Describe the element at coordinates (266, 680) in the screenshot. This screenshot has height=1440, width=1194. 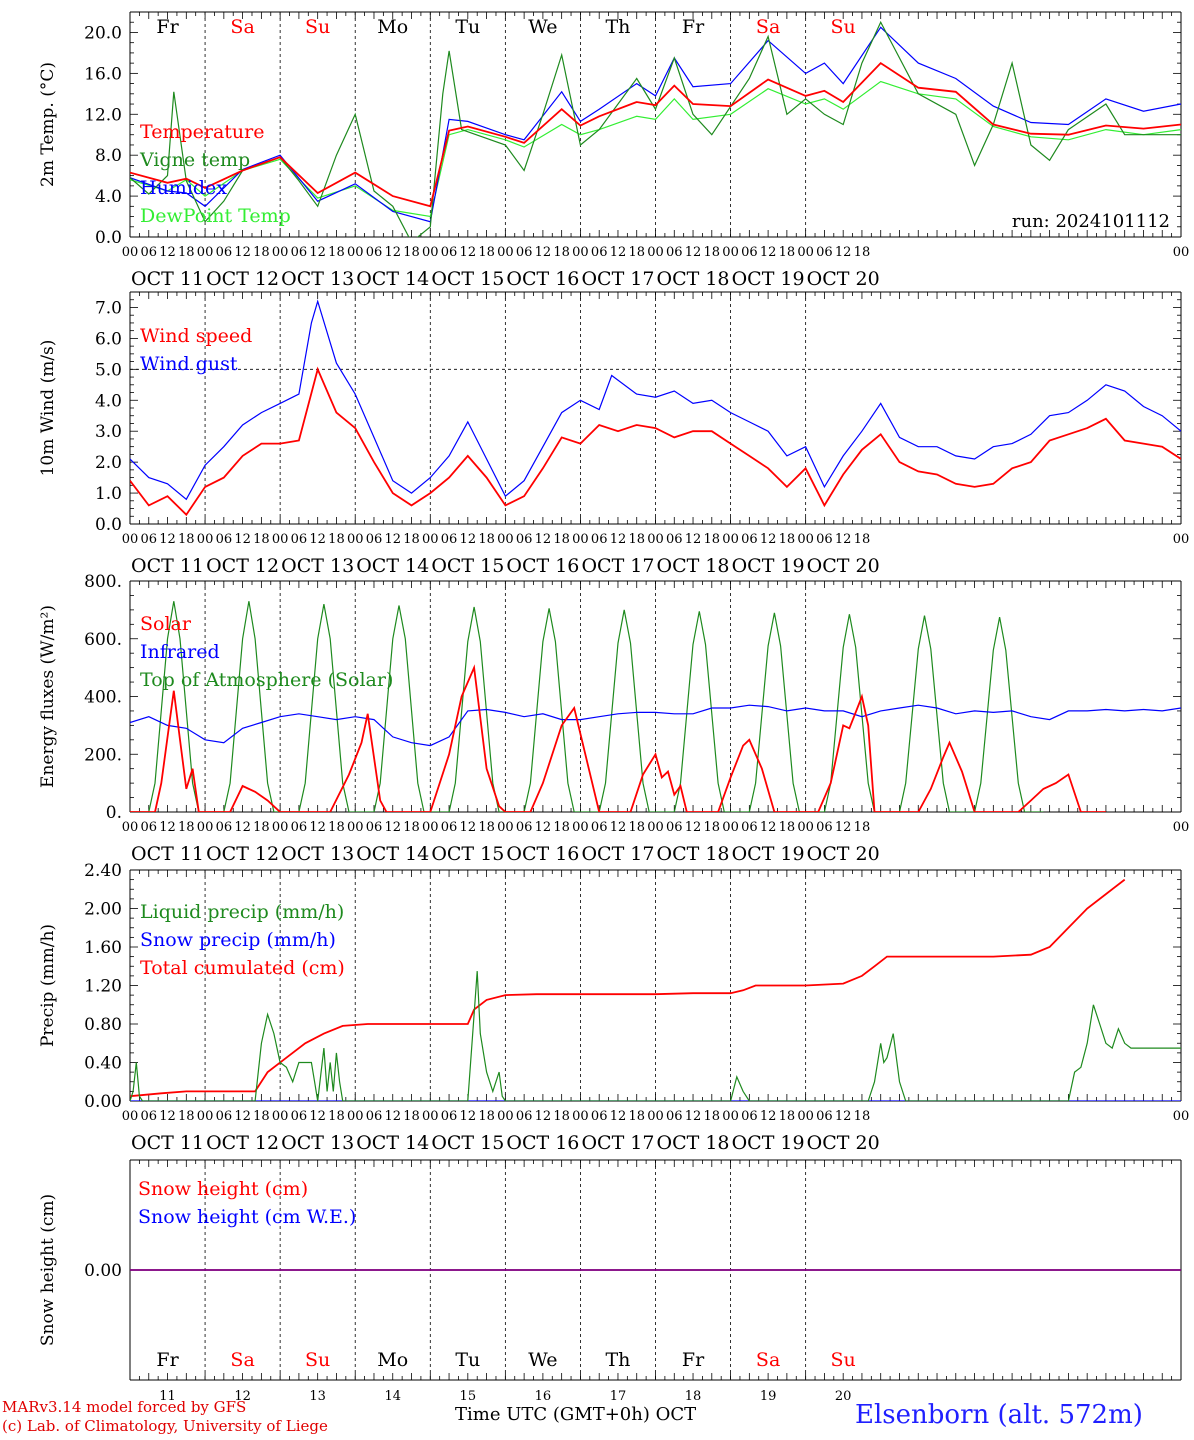
I see `legend-entry: Top of Atmosphere (Solar)` at that location.